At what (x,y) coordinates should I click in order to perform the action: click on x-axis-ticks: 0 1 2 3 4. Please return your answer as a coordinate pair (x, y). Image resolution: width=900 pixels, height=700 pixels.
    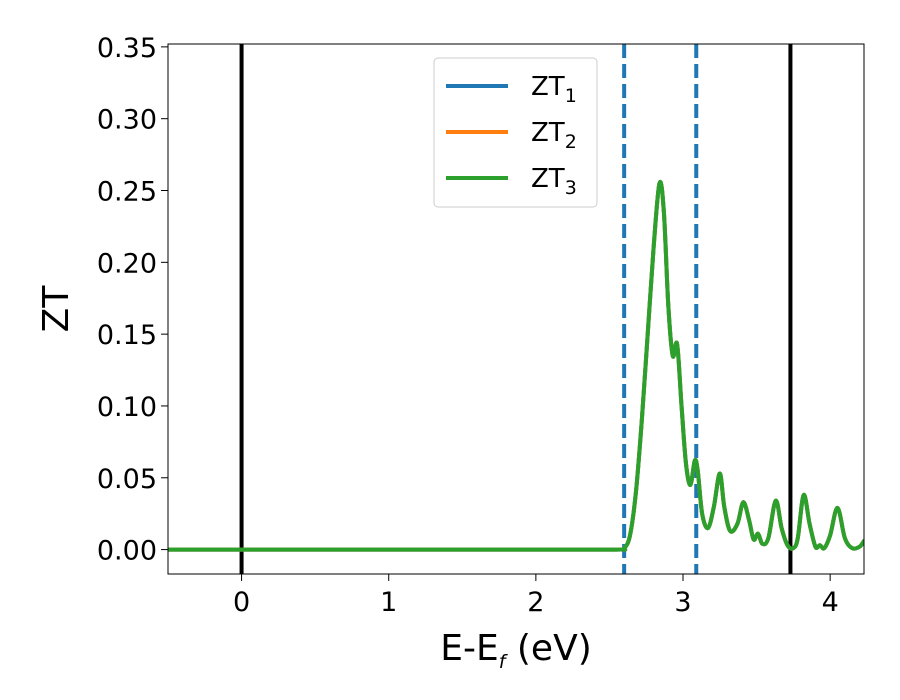
    Looking at the image, I should click on (536, 596).